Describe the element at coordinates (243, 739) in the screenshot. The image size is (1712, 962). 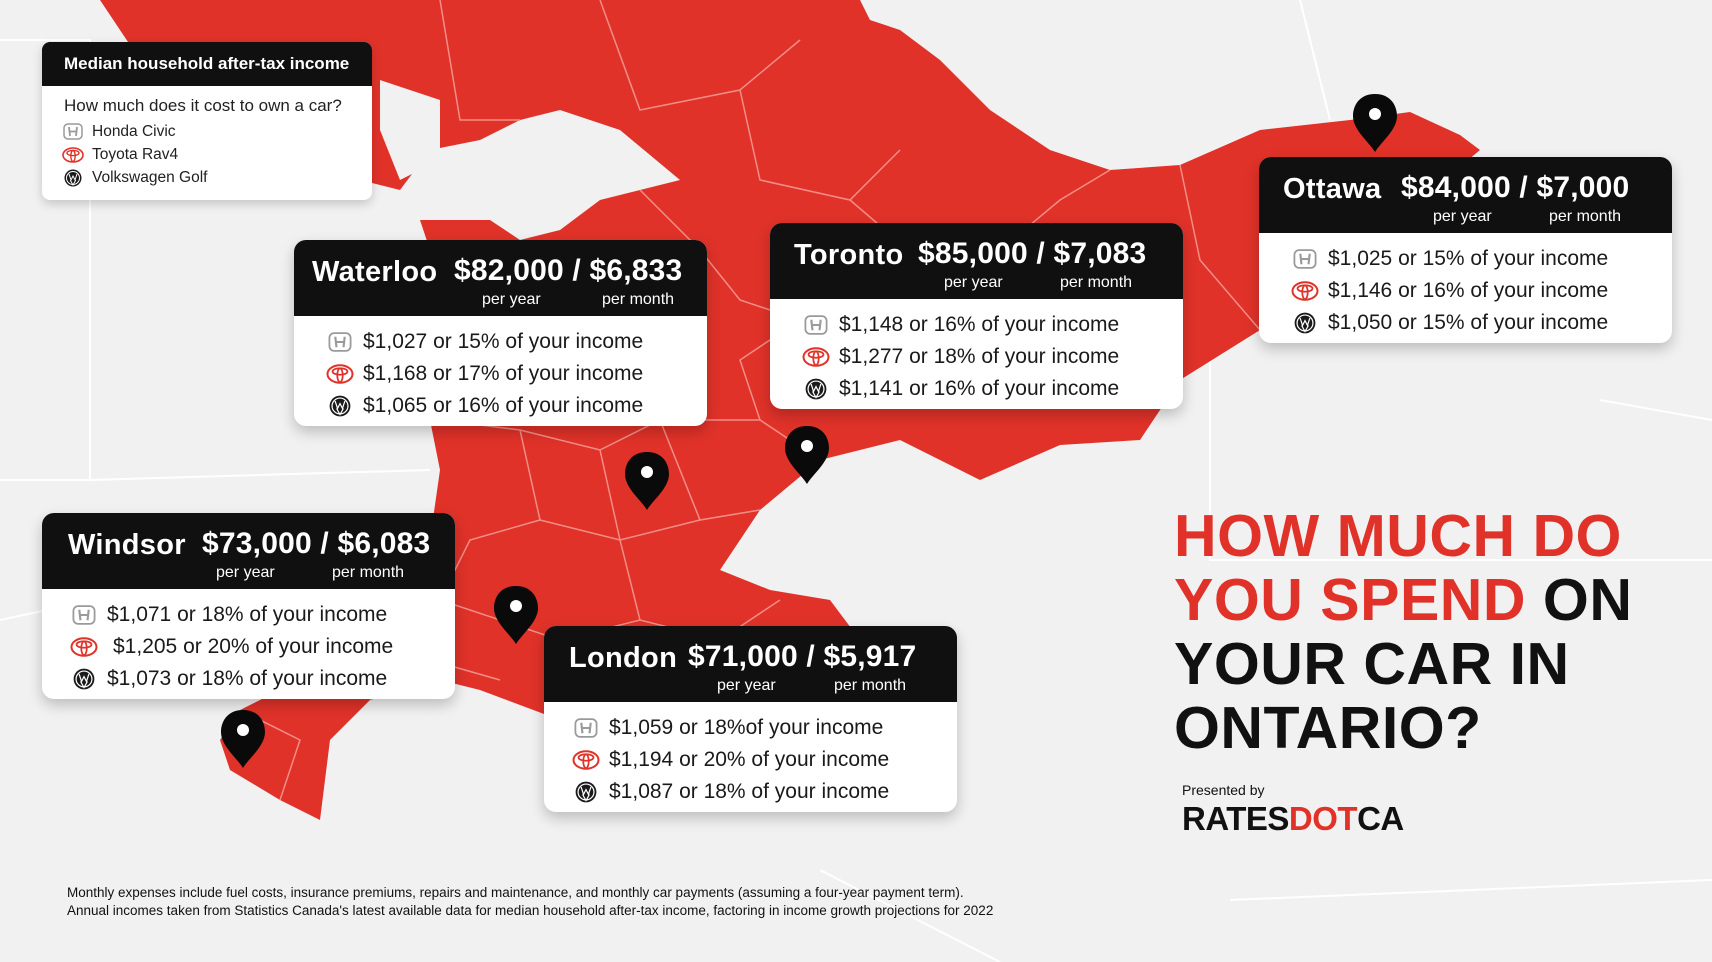
I see `pin-windsor` at that location.